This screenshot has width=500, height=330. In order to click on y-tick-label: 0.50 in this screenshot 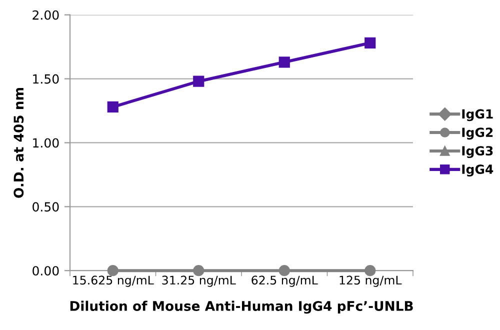, I will do `click(45, 207)`.